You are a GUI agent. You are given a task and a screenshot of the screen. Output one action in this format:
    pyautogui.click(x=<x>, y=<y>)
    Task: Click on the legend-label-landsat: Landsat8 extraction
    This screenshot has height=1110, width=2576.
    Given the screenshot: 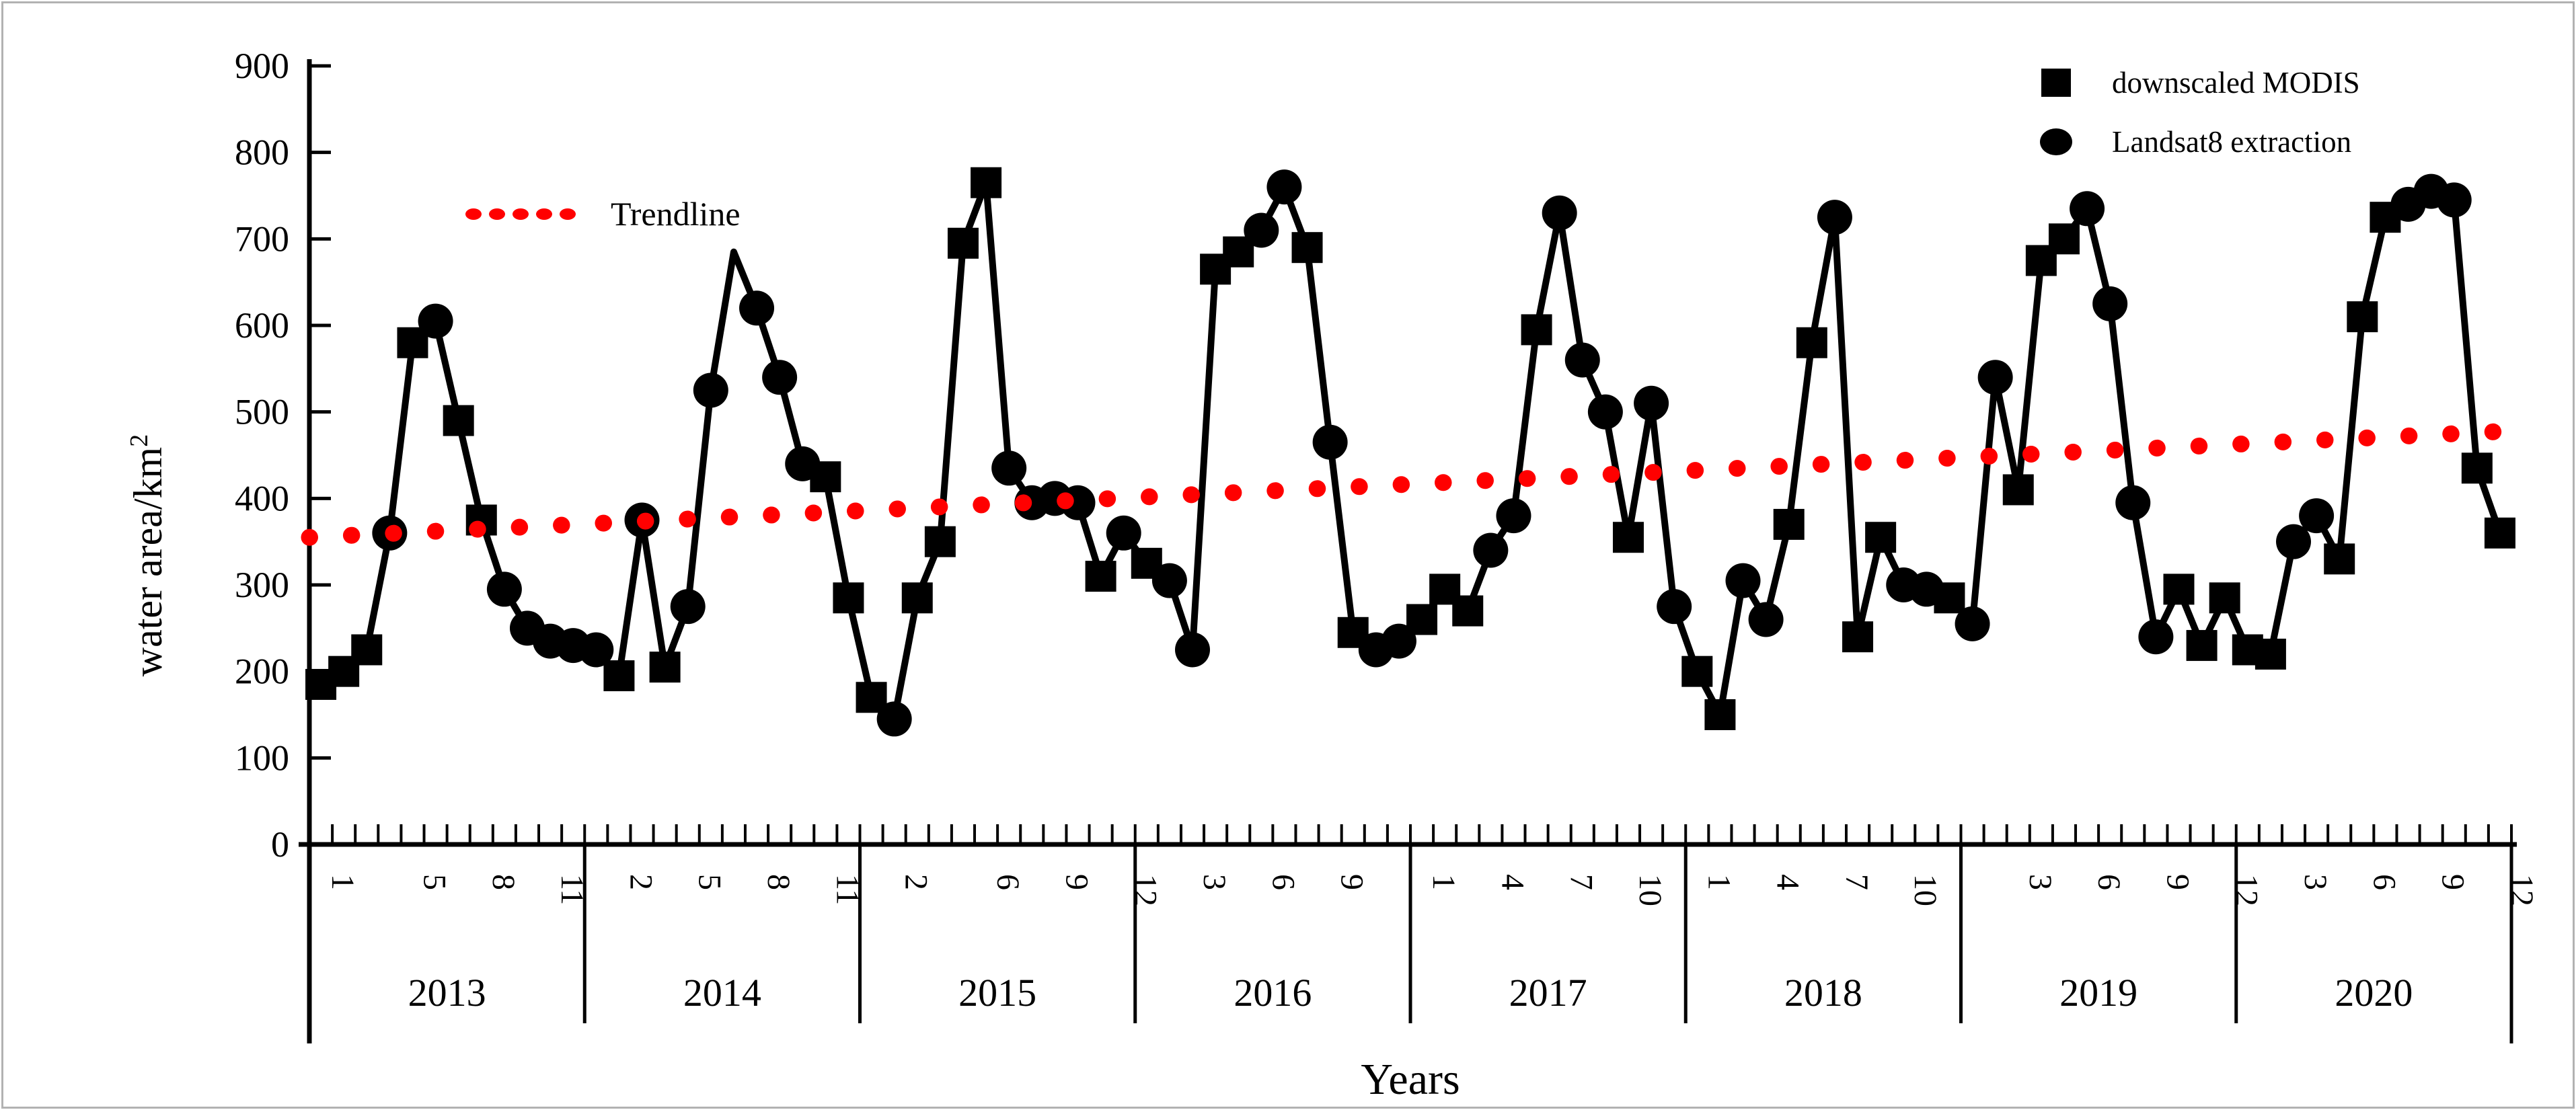 What is the action you would take?
    pyautogui.click(x=2232, y=142)
    